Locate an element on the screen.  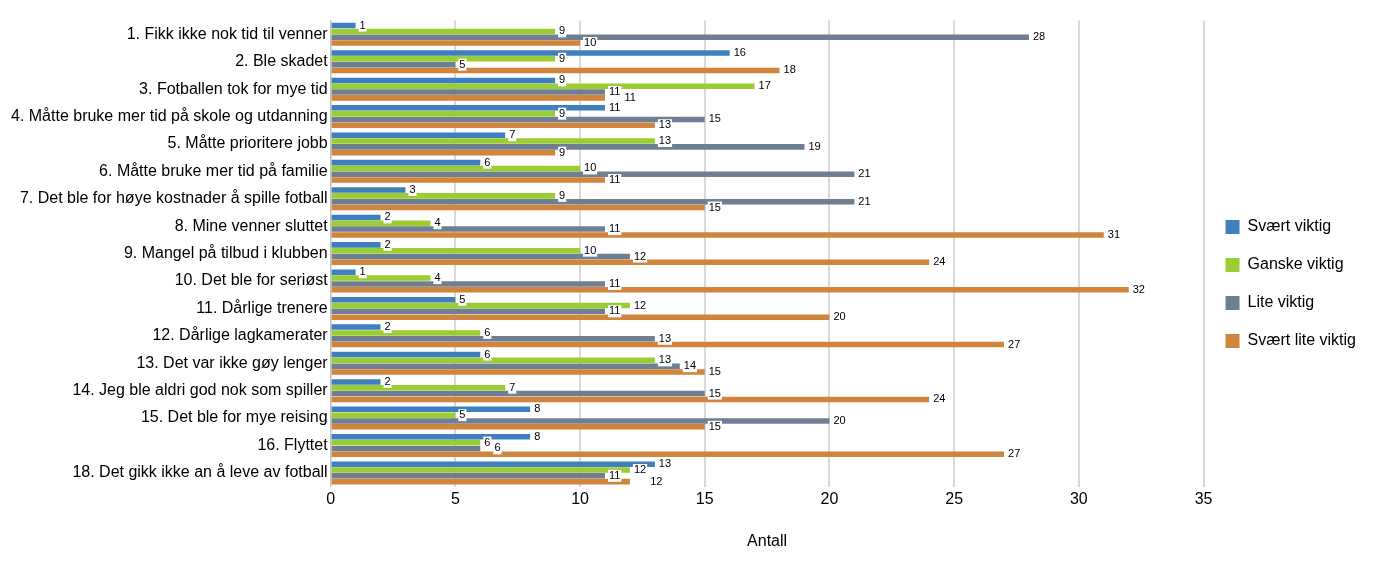
data-label: 3 is located at coordinates (412, 189).